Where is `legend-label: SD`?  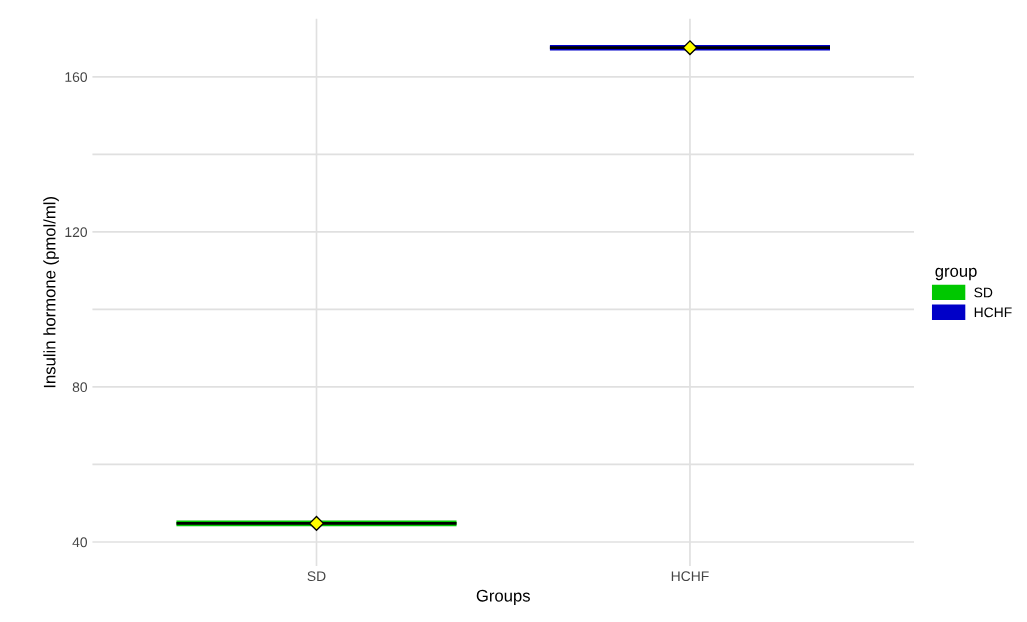
legend-label: SD is located at coordinates (983, 292).